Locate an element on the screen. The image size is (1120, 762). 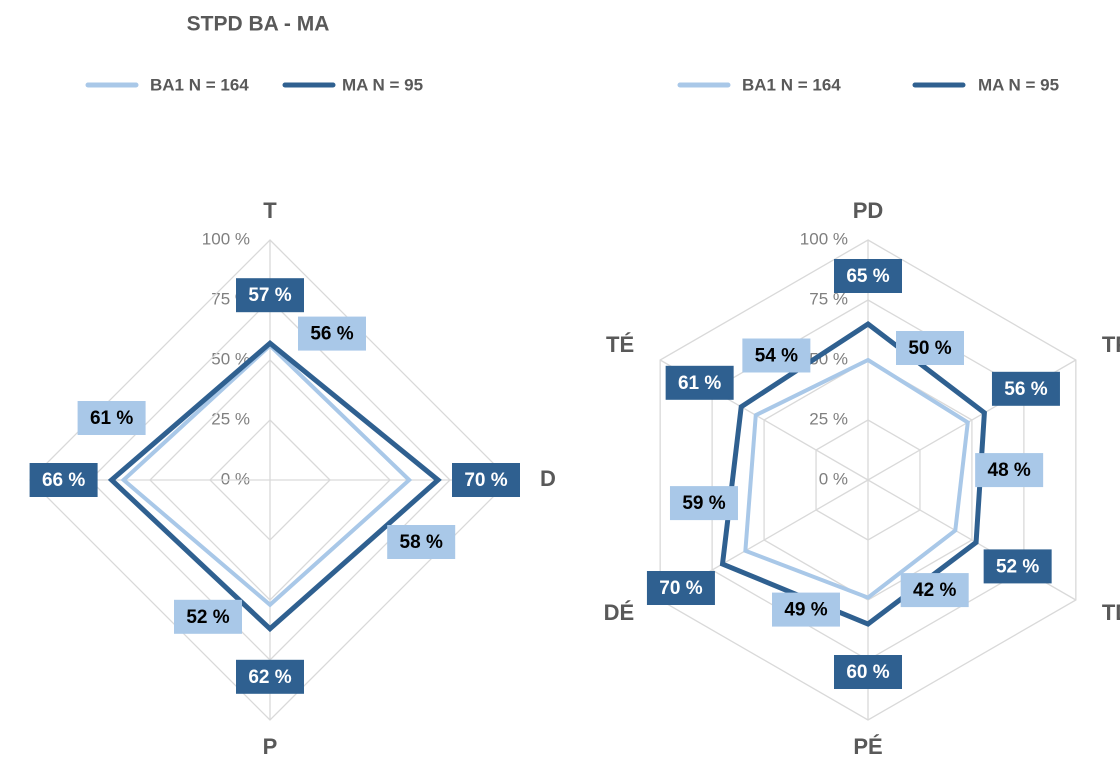
category-label: TD is located at coordinates (1111, 612).